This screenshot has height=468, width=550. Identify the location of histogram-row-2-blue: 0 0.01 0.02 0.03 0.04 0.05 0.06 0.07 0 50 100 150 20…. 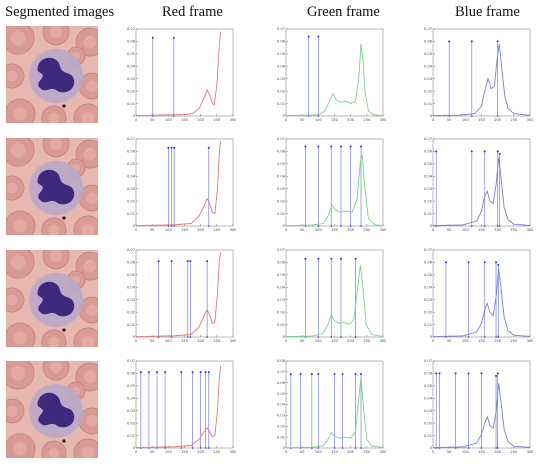
(478, 186).